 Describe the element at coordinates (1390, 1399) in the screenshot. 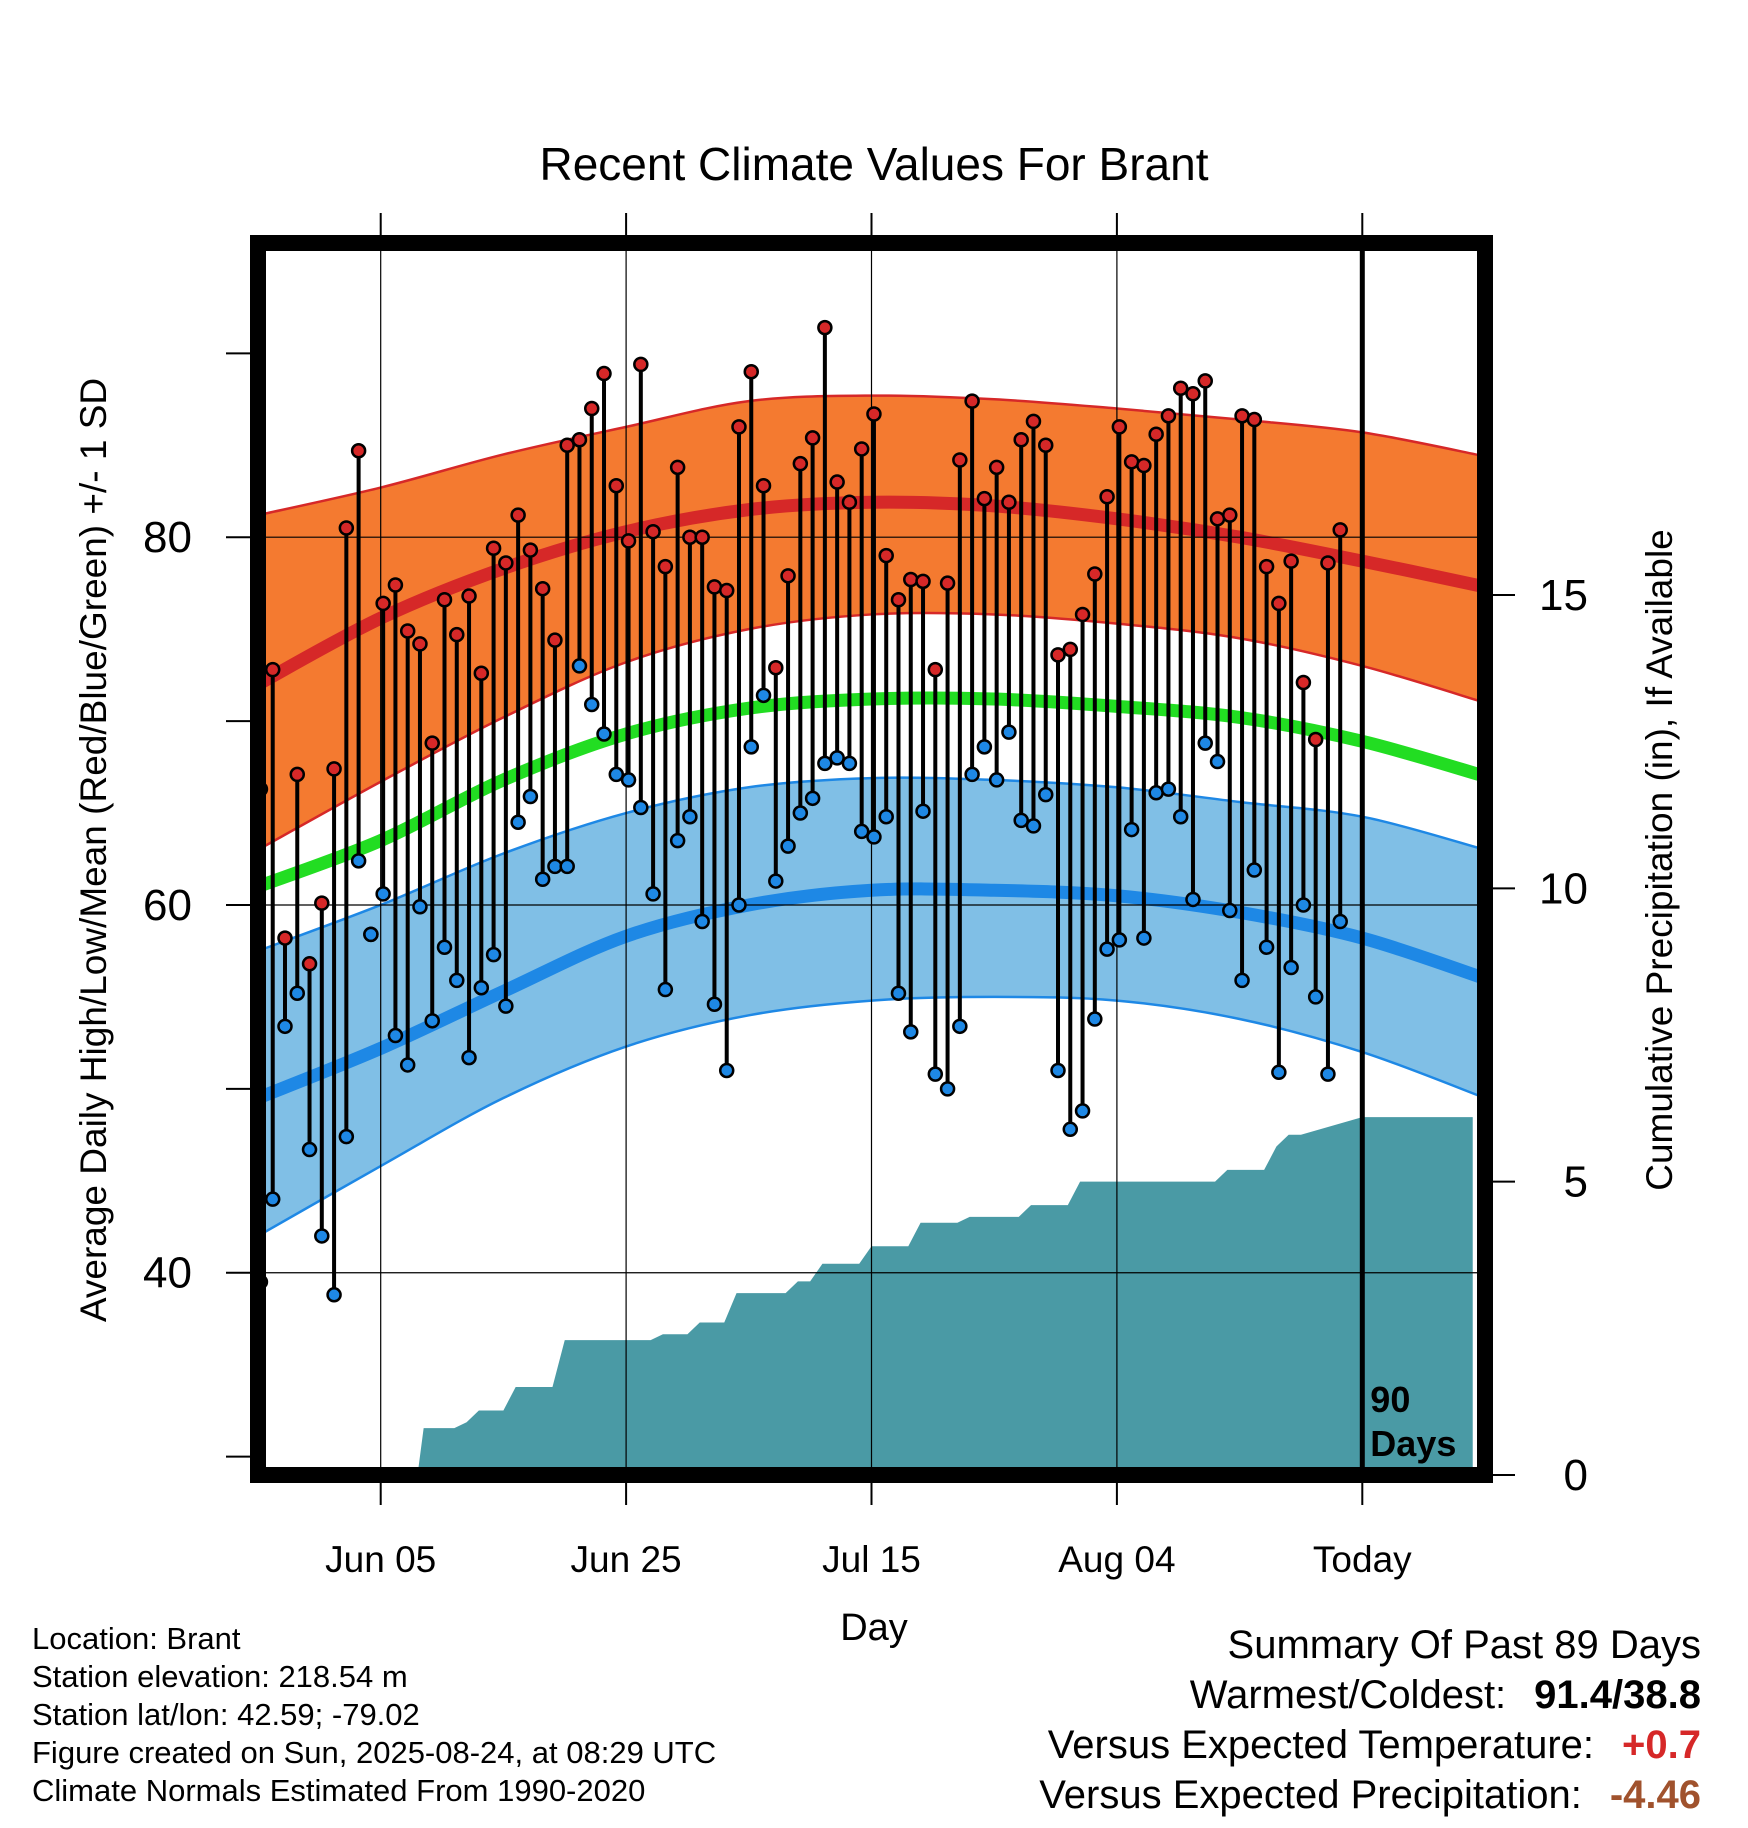

I see `today-days-label: 90` at that location.